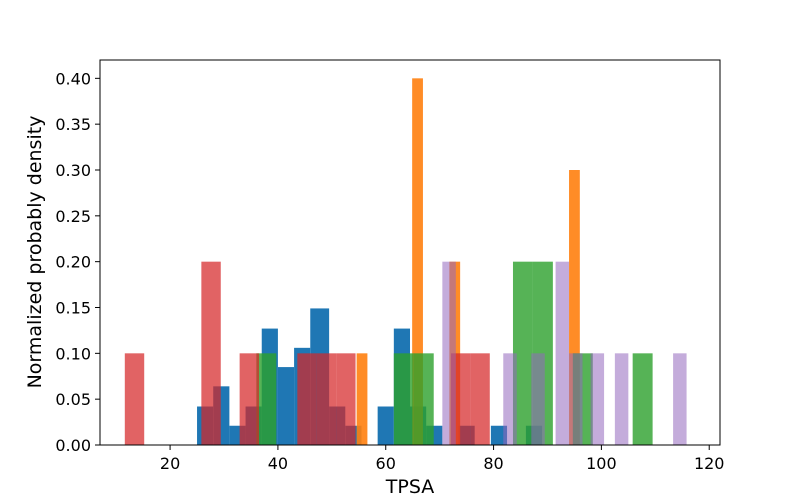 Image resolution: width=800 pixels, height=500 pixels. I want to click on y-tick-label: 0.40, so click(73, 78).